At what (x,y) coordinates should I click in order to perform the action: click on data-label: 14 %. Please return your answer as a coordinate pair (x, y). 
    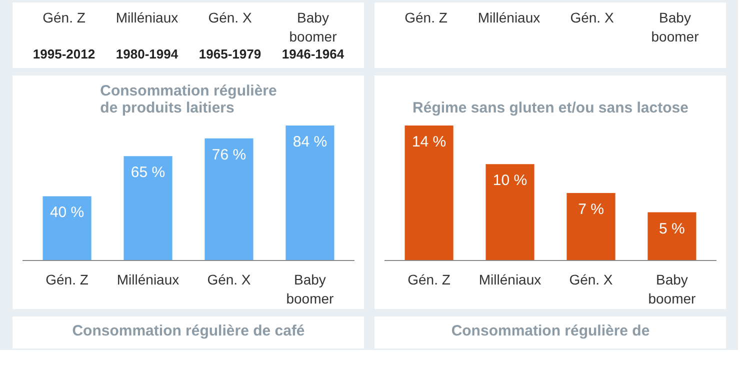
    Looking at the image, I should click on (429, 142).